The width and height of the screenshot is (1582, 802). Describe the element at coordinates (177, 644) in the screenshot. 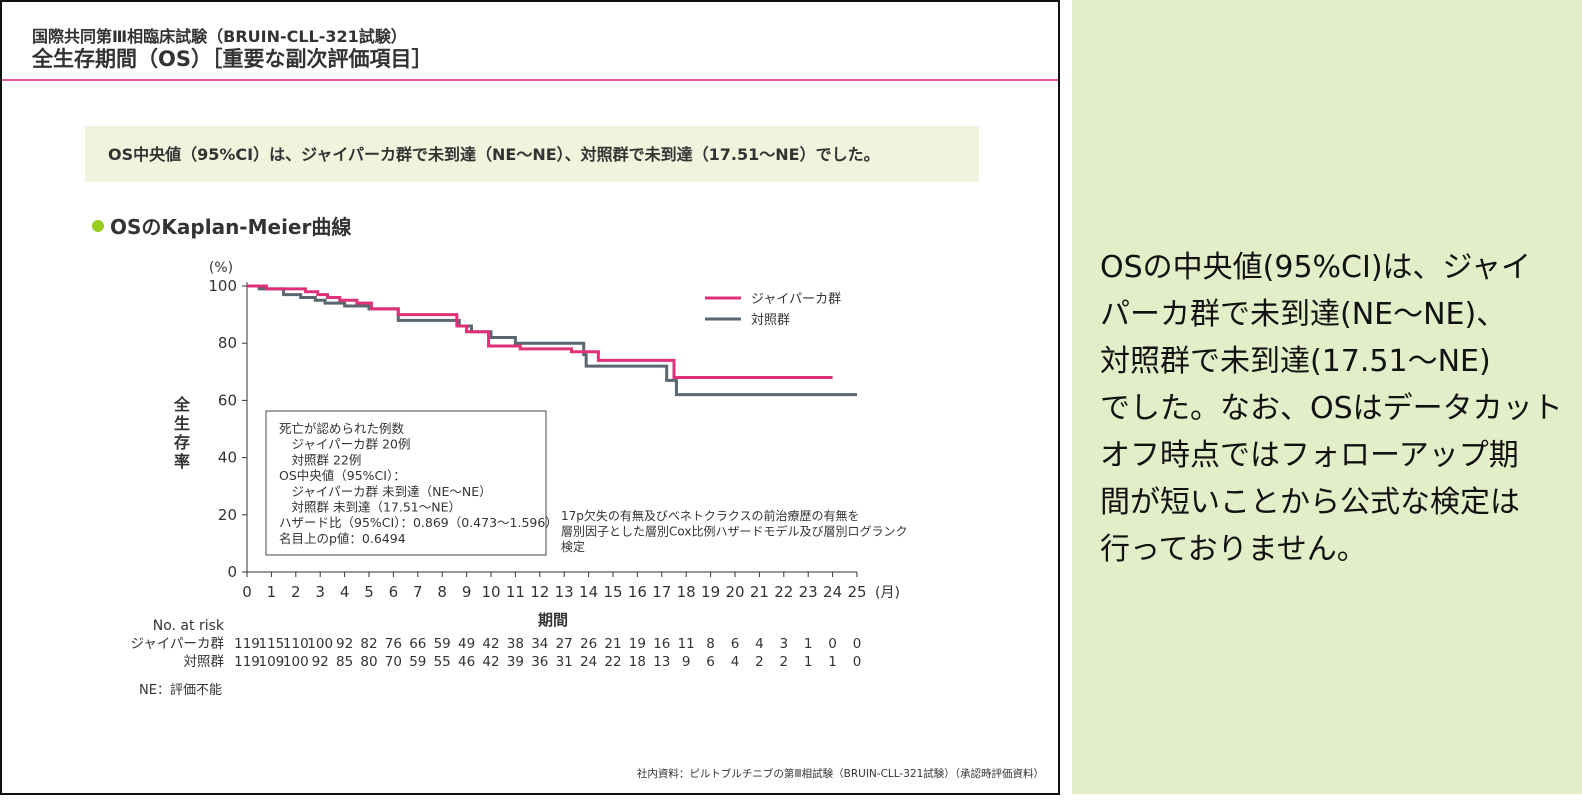

I see `risk-row-label: ジャイパーカ群` at that location.